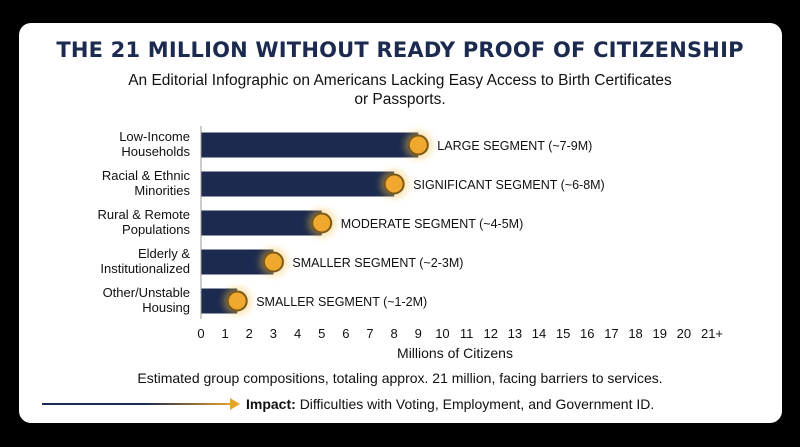  Describe the element at coordinates (684, 333) in the screenshot. I see `x-tick-label: 20` at that location.